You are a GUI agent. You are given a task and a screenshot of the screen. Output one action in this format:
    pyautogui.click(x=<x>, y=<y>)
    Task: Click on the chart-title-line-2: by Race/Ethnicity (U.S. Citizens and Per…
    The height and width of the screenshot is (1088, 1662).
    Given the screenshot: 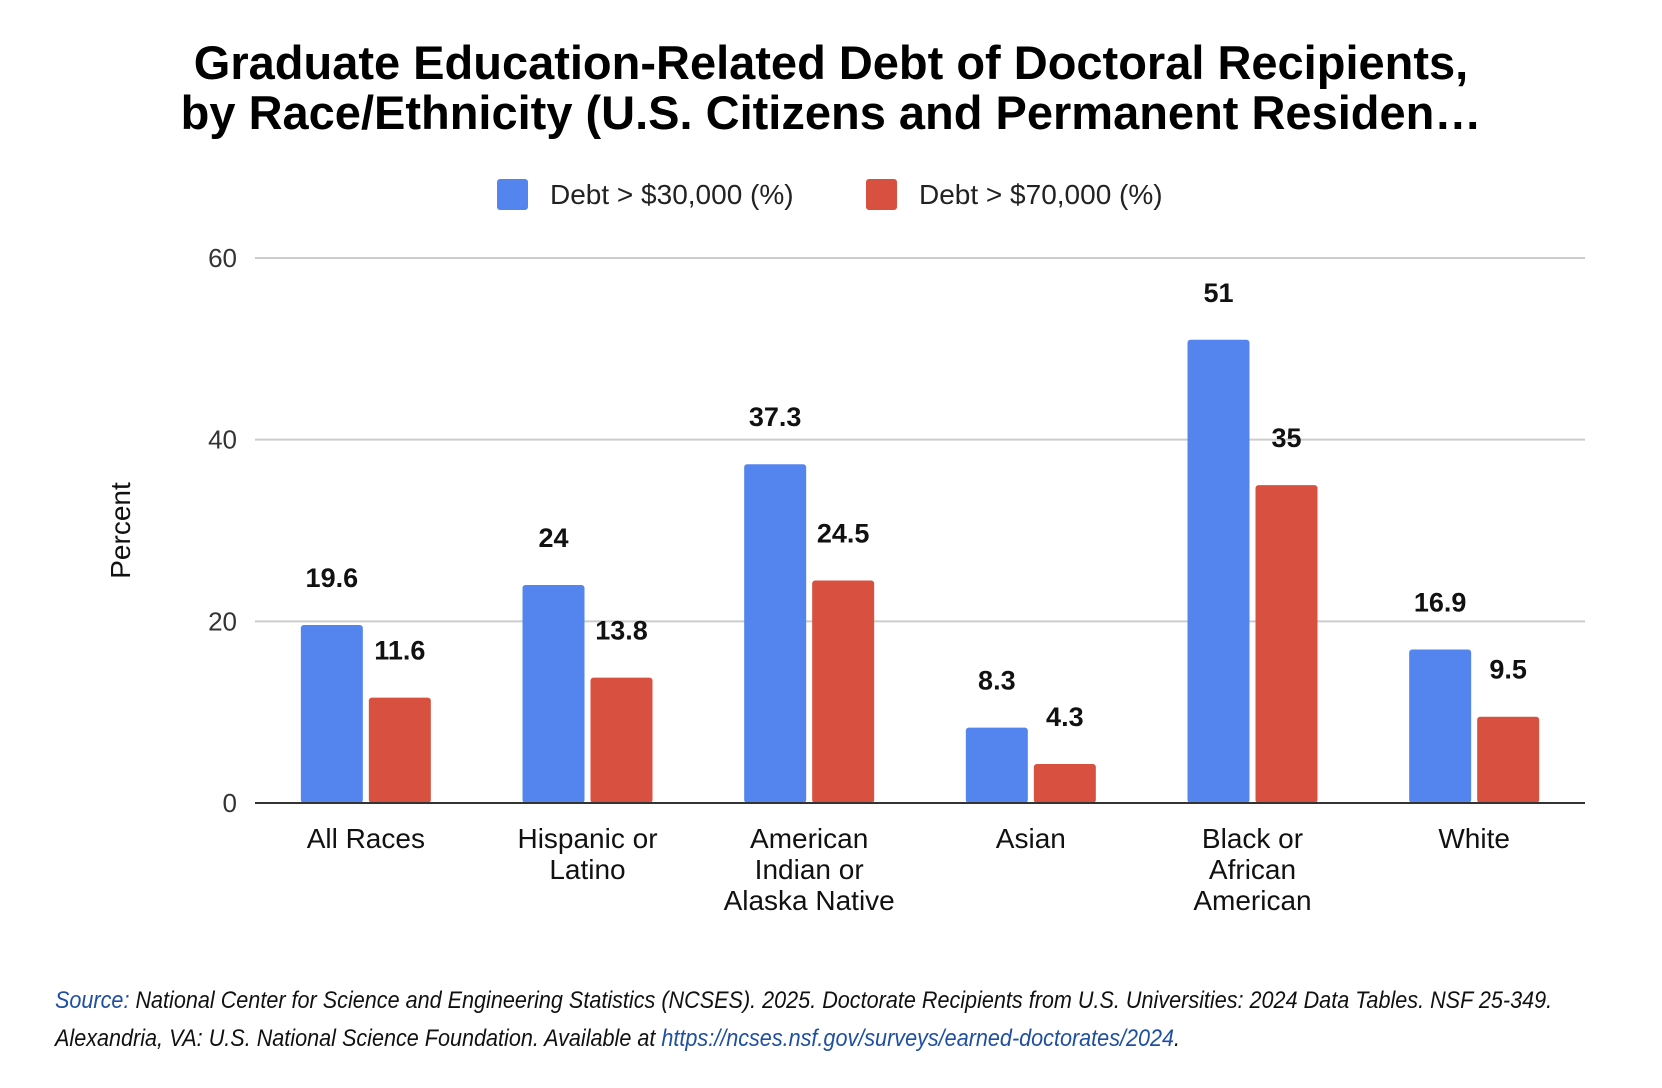 What is the action you would take?
    pyautogui.click(x=831, y=112)
    